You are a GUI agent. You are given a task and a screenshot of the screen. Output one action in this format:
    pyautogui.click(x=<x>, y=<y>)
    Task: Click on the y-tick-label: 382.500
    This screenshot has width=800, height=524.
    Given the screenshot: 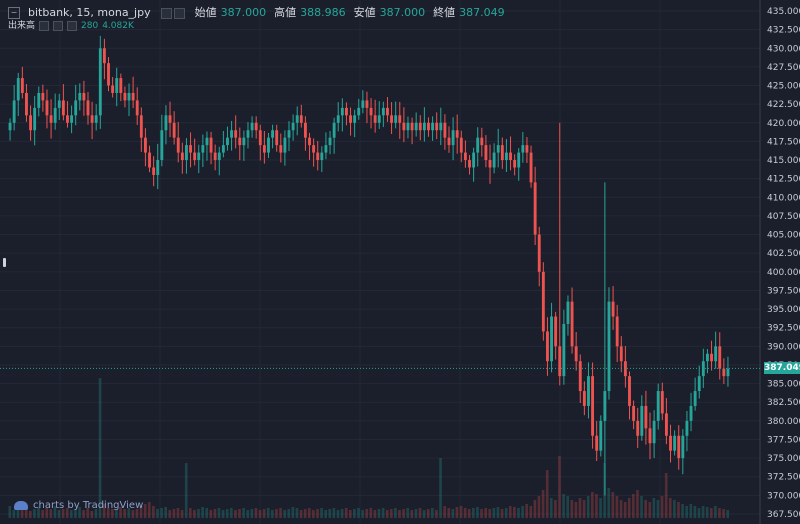 What is the action you would take?
    pyautogui.click(x=783, y=403)
    